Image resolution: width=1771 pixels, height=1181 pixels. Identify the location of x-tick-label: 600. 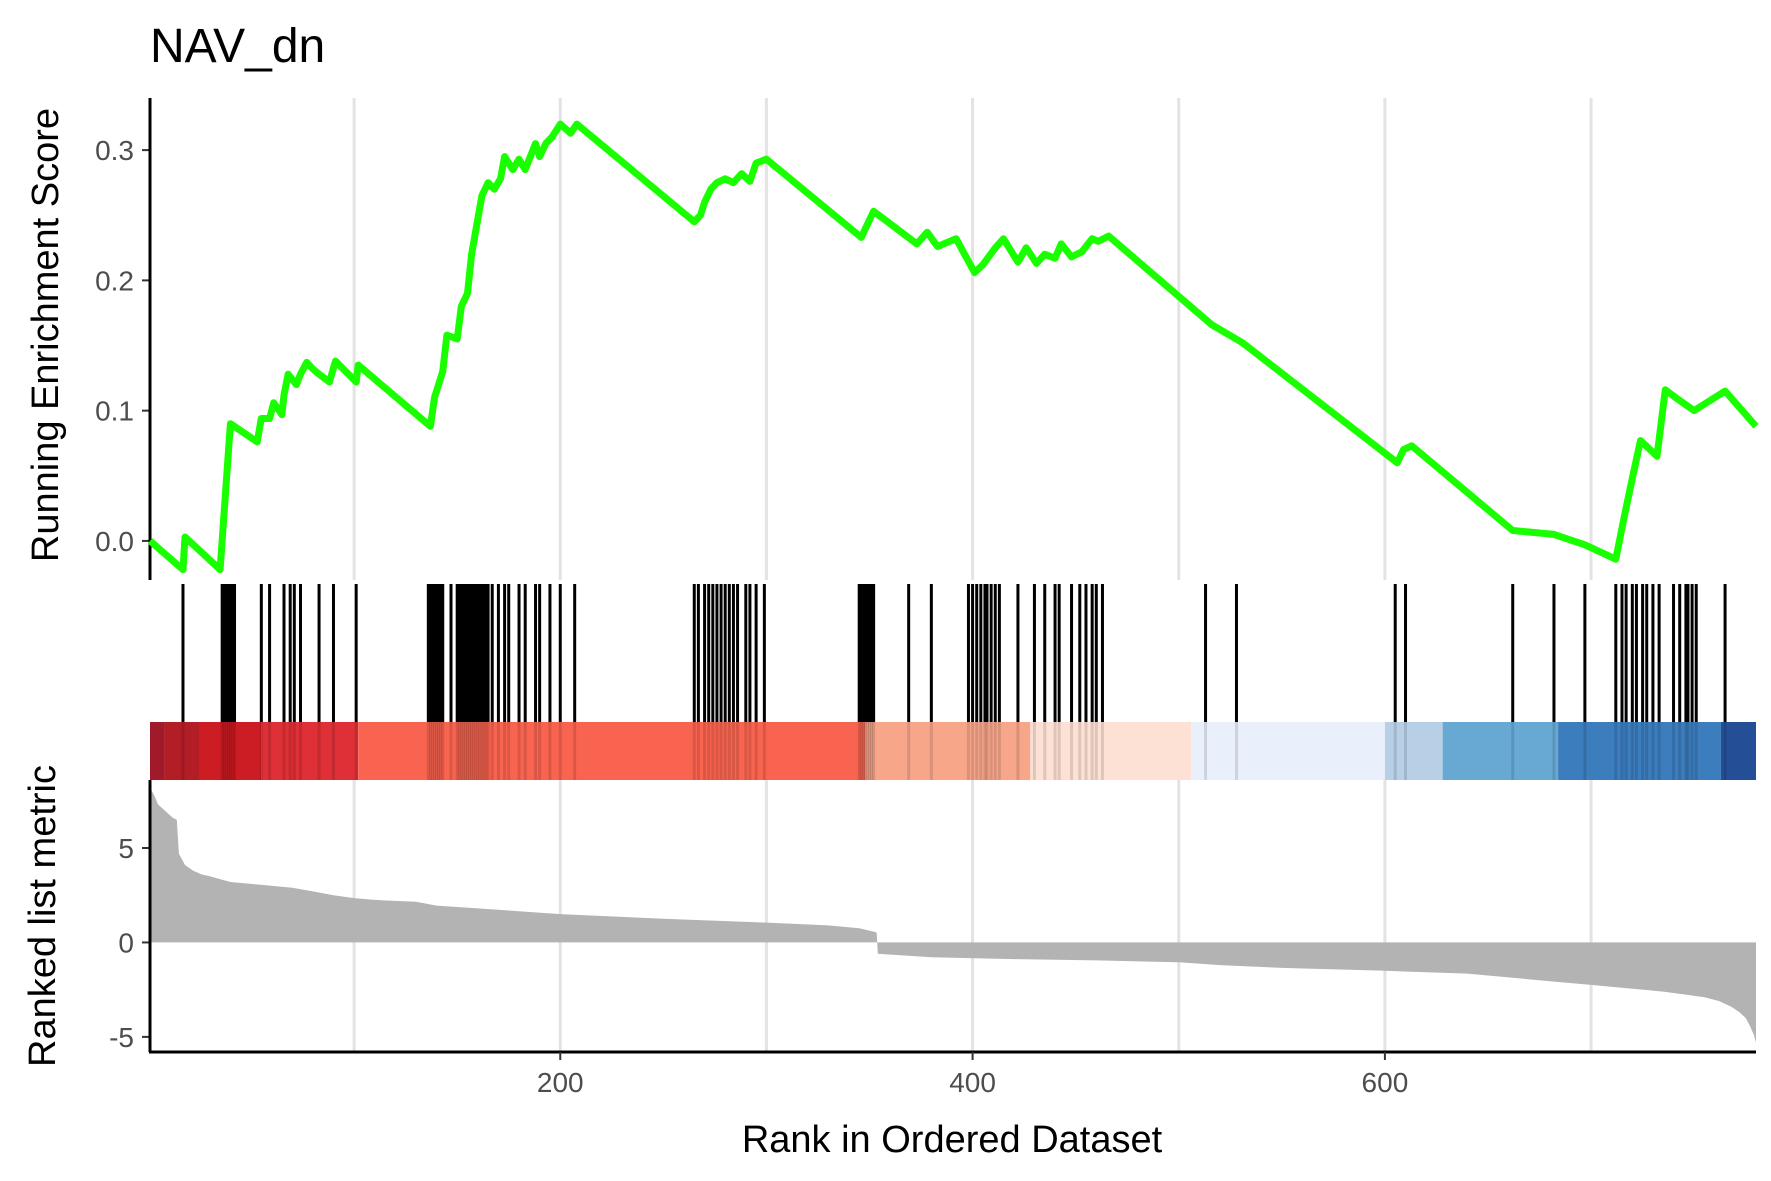
(1385, 1082).